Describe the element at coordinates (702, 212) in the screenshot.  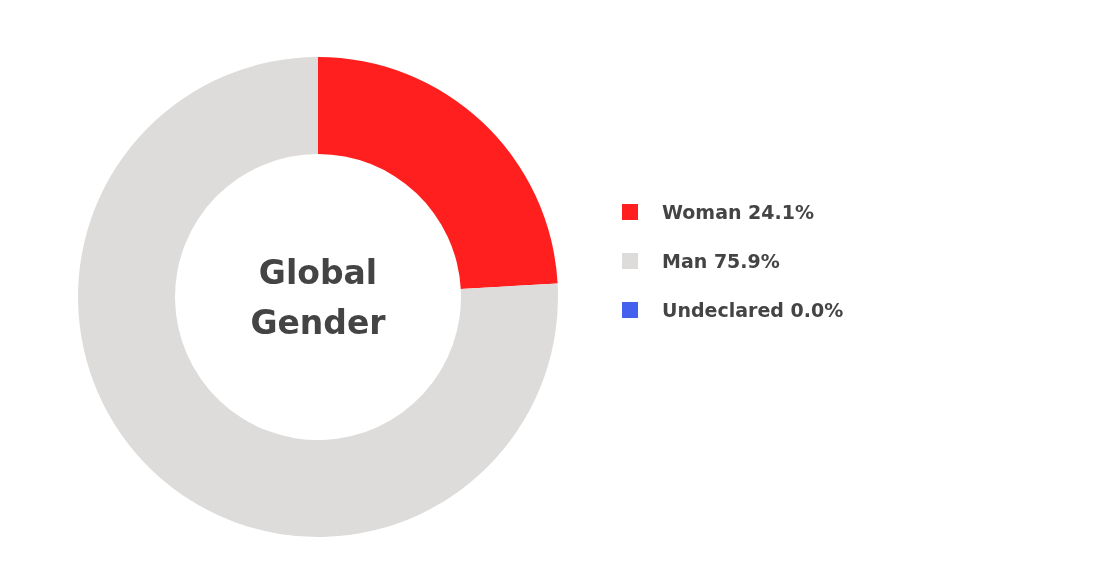
I see `legend-label: Woman` at that location.